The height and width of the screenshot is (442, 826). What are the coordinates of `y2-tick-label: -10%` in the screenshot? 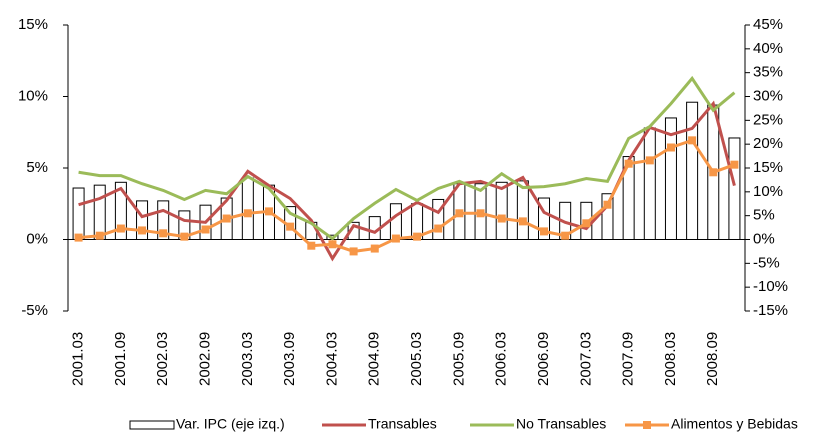 It's located at (770, 286).